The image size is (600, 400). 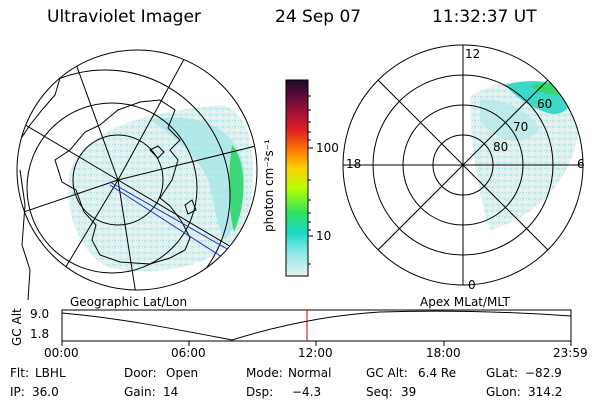 I want to click on instrument-title: Ultraviolet Imager, so click(x=124, y=17).